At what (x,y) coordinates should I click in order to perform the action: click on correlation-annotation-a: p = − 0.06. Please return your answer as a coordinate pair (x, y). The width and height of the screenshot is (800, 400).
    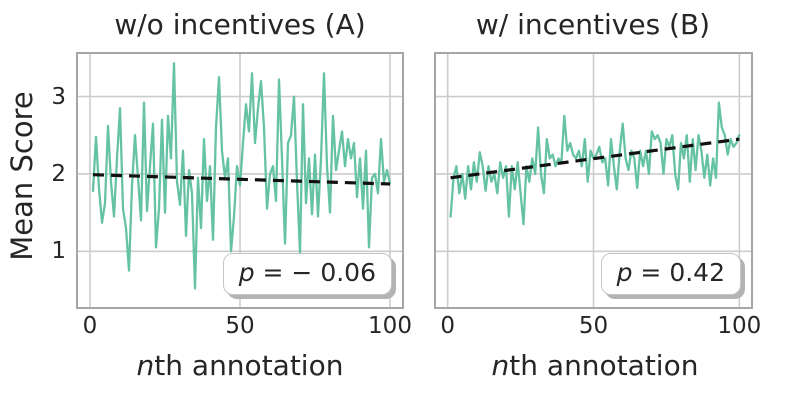
    Looking at the image, I should click on (307, 274).